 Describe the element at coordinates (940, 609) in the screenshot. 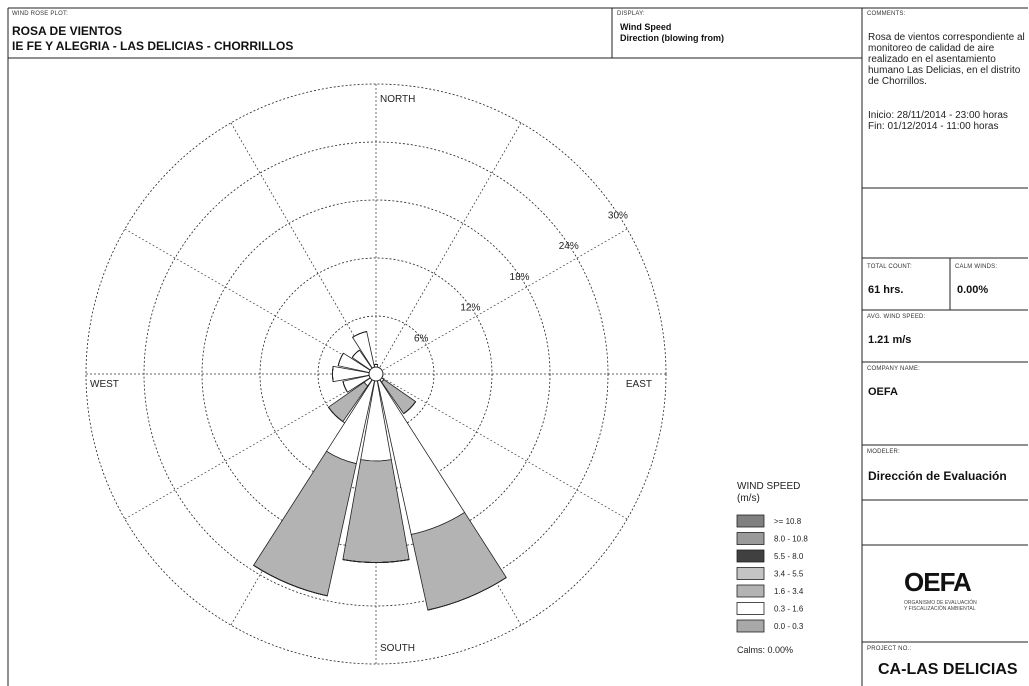

I see `logo-caption: Y FISCALIZACIÓN AMBIENTAL` at that location.